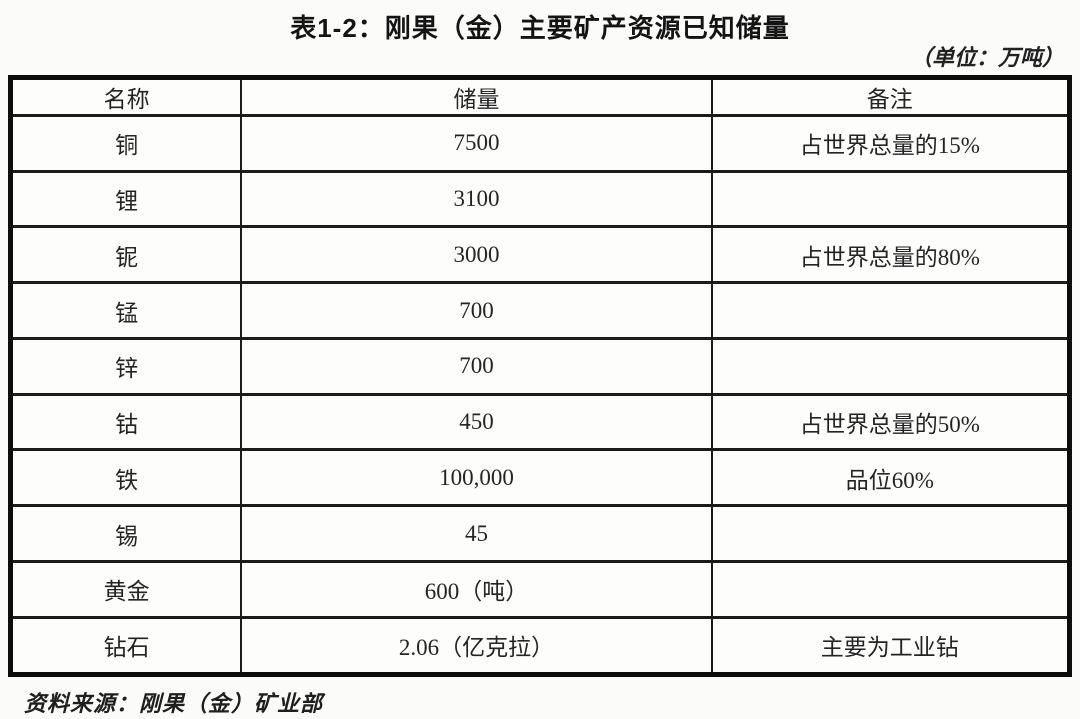  I want to click on cell-mineral-name: 钻石, so click(126, 646).